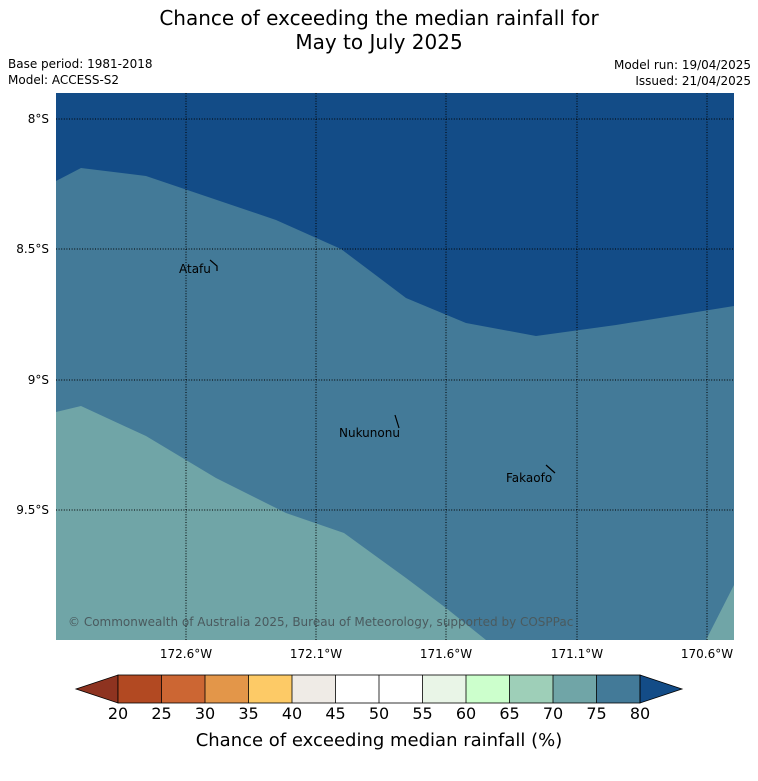 This screenshot has width=758, height=781. I want to click on model-run: Model run: 19/04/2025, so click(682, 65).